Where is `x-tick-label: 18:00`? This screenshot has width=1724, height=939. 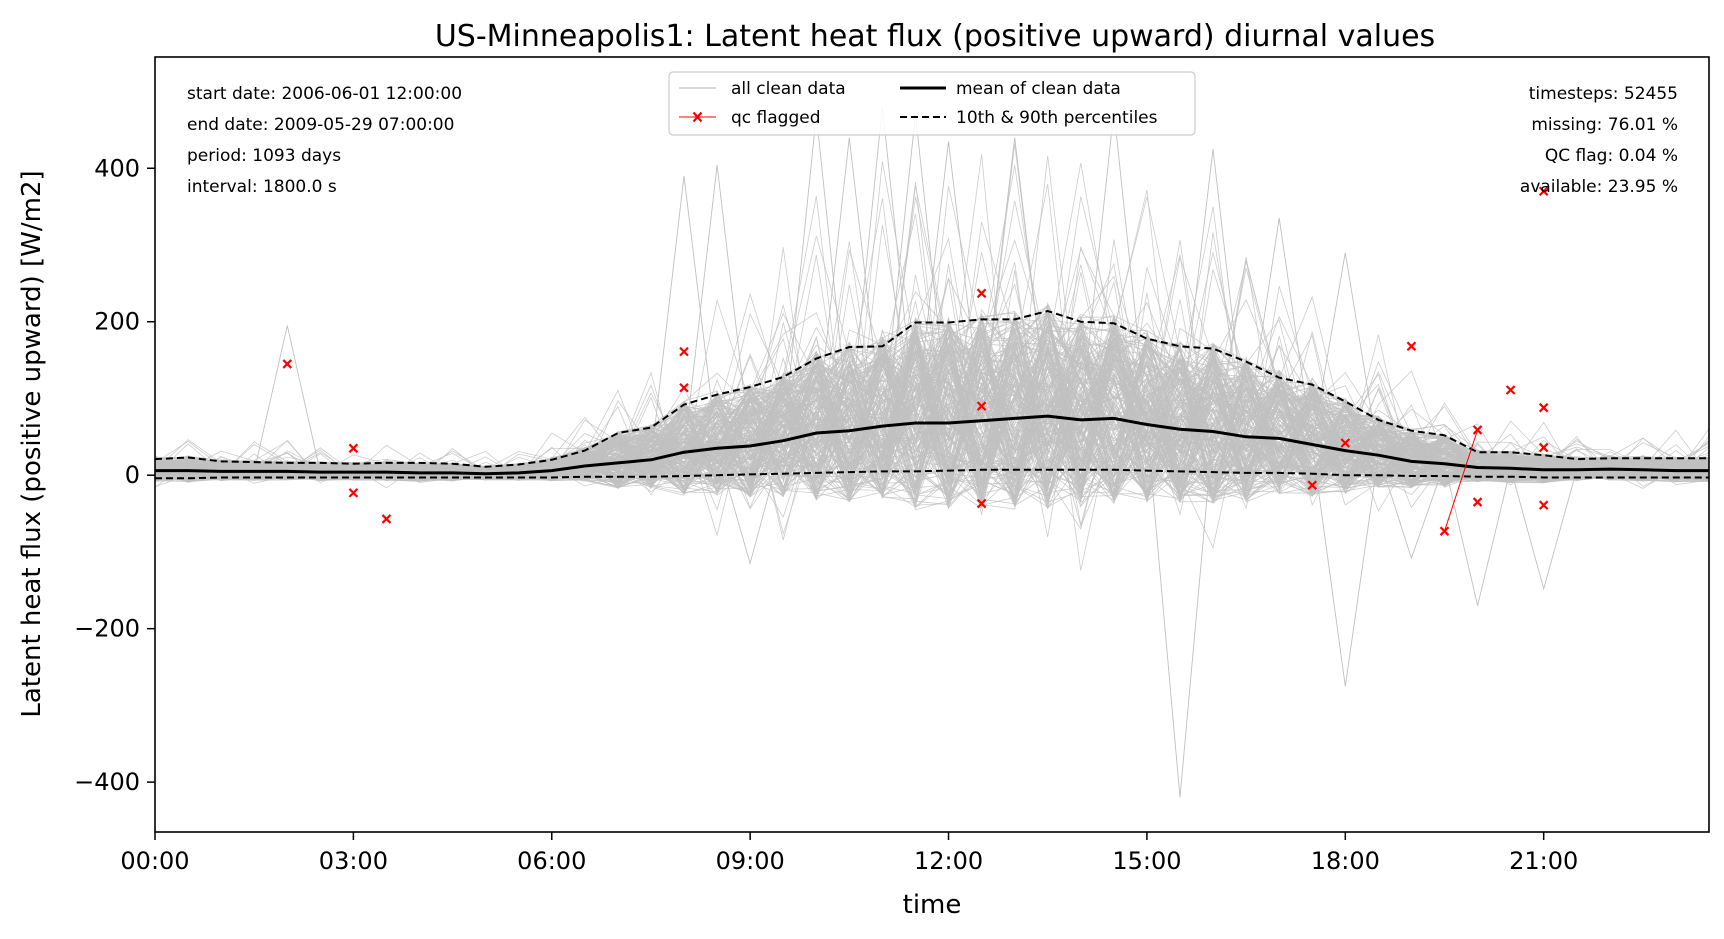
x-tick-label: 18:00 is located at coordinates (1345, 861).